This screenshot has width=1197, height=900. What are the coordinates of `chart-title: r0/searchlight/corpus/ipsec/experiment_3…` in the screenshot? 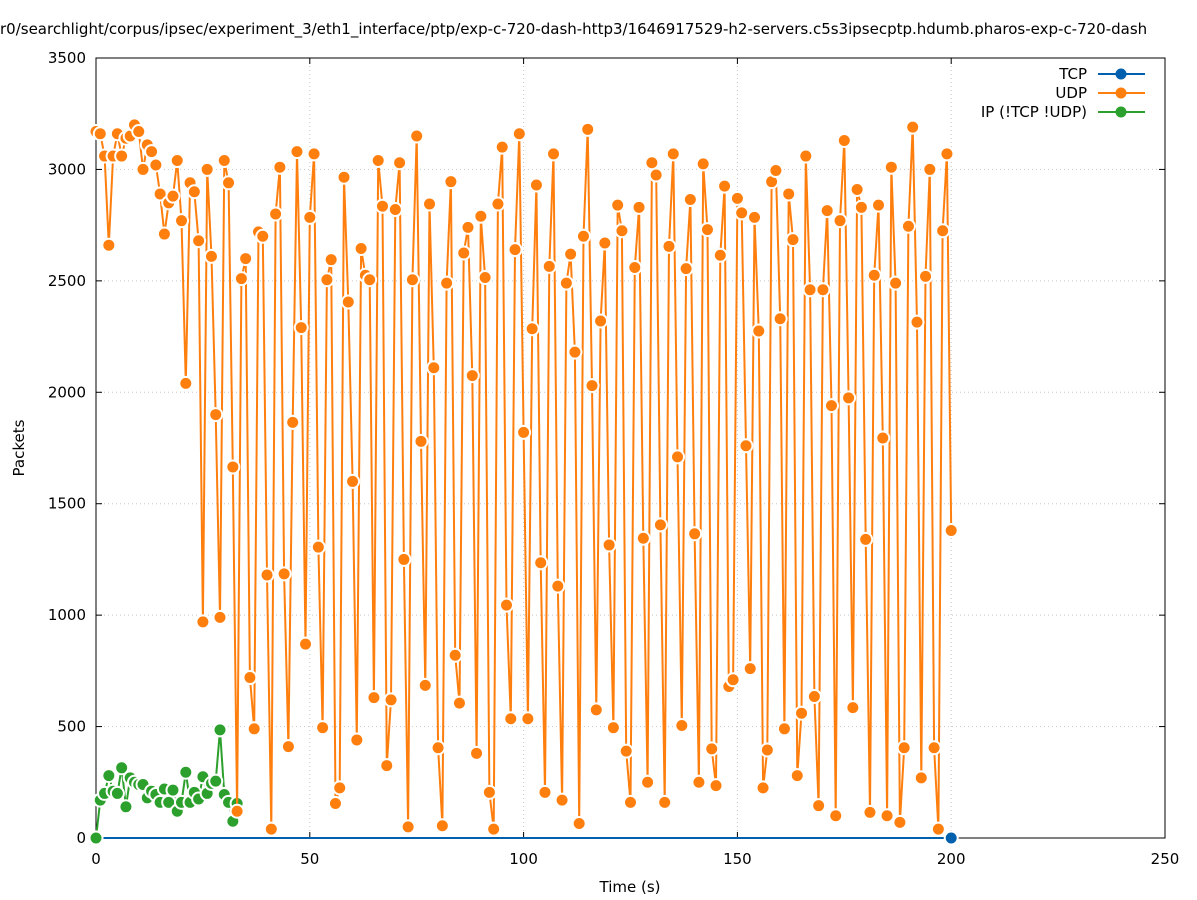 It's located at (573, 29).